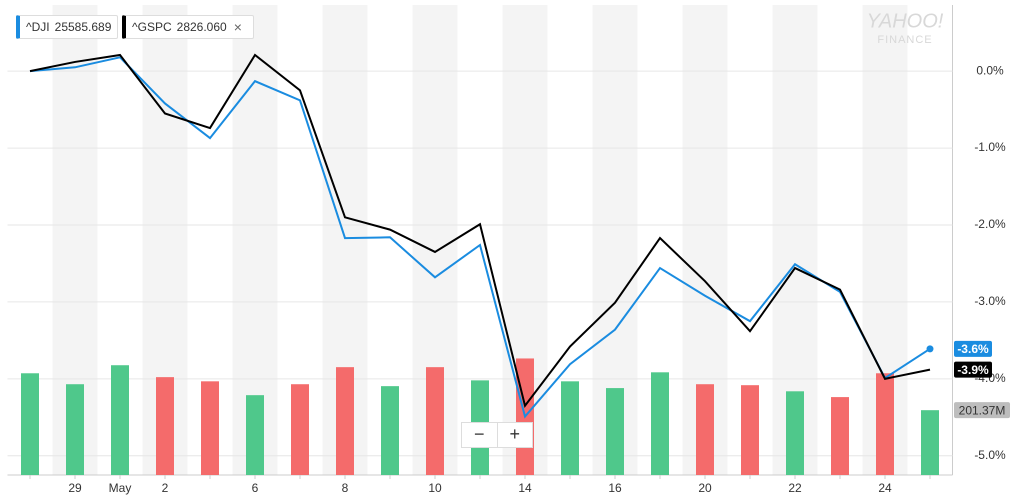 This screenshot has height=500, width=1017. What do you see at coordinates (615, 488) in the screenshot?
I see `x-tick-label: 16` at bounding box center [615, 488].